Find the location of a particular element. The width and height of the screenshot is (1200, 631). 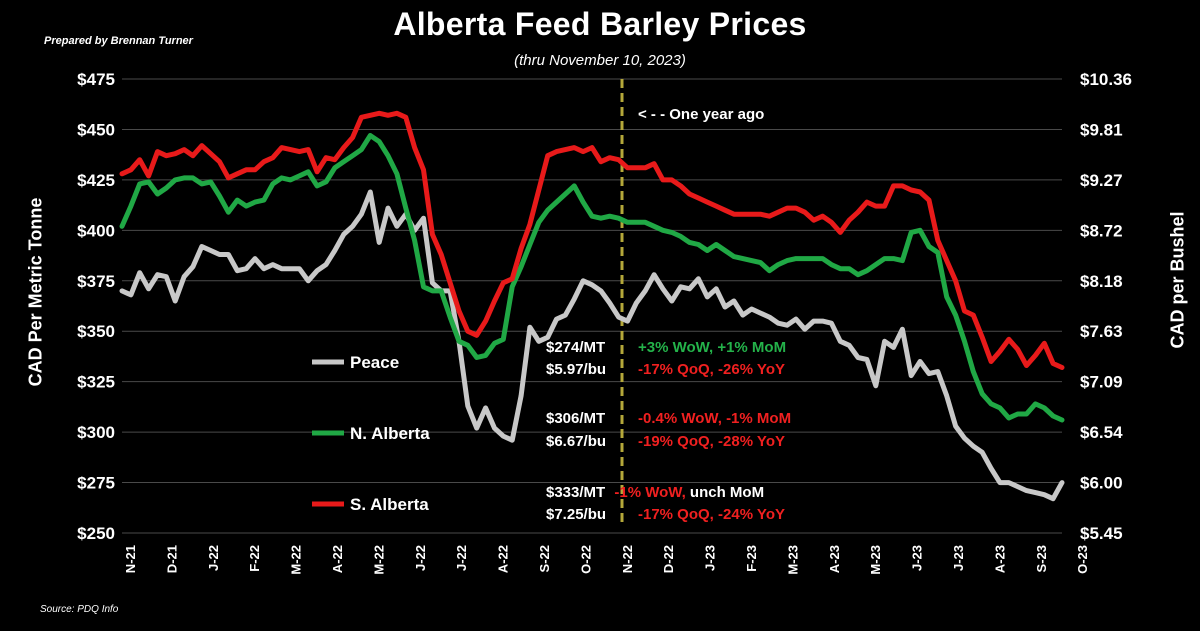

peace-price-bu: $5.97/bu is located at coordinates (576, 369).